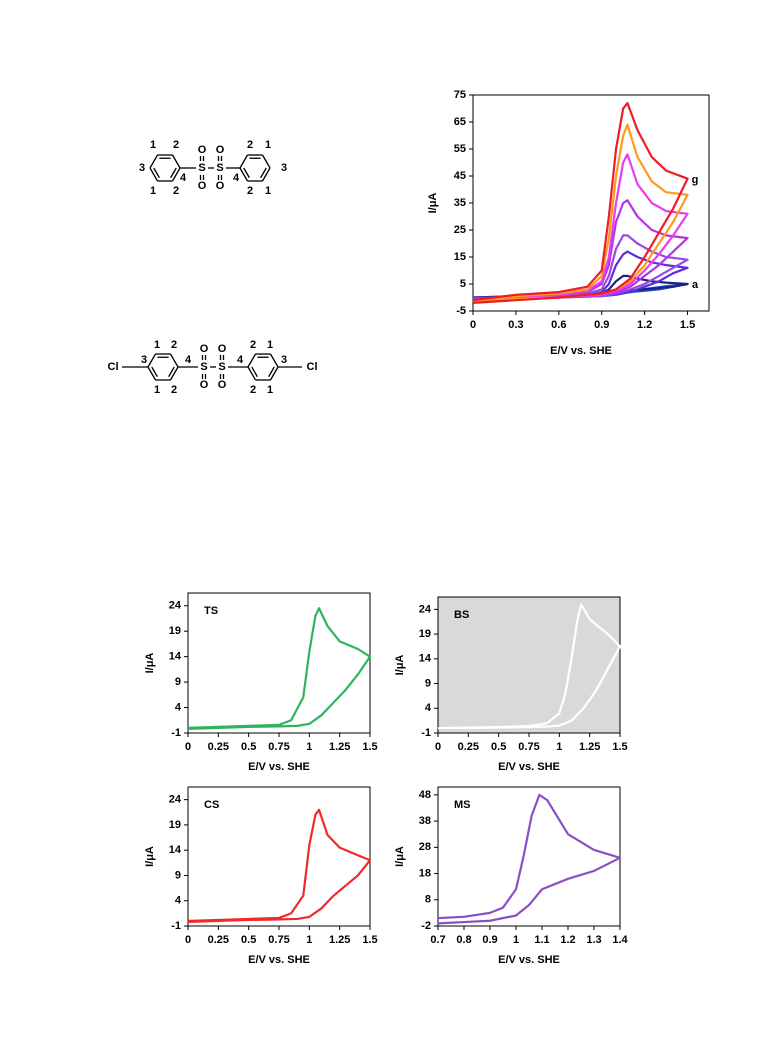 The width and height of the screenshot is (780, 1044). I want to click on y-tick-label: -2, so click(426, 926).